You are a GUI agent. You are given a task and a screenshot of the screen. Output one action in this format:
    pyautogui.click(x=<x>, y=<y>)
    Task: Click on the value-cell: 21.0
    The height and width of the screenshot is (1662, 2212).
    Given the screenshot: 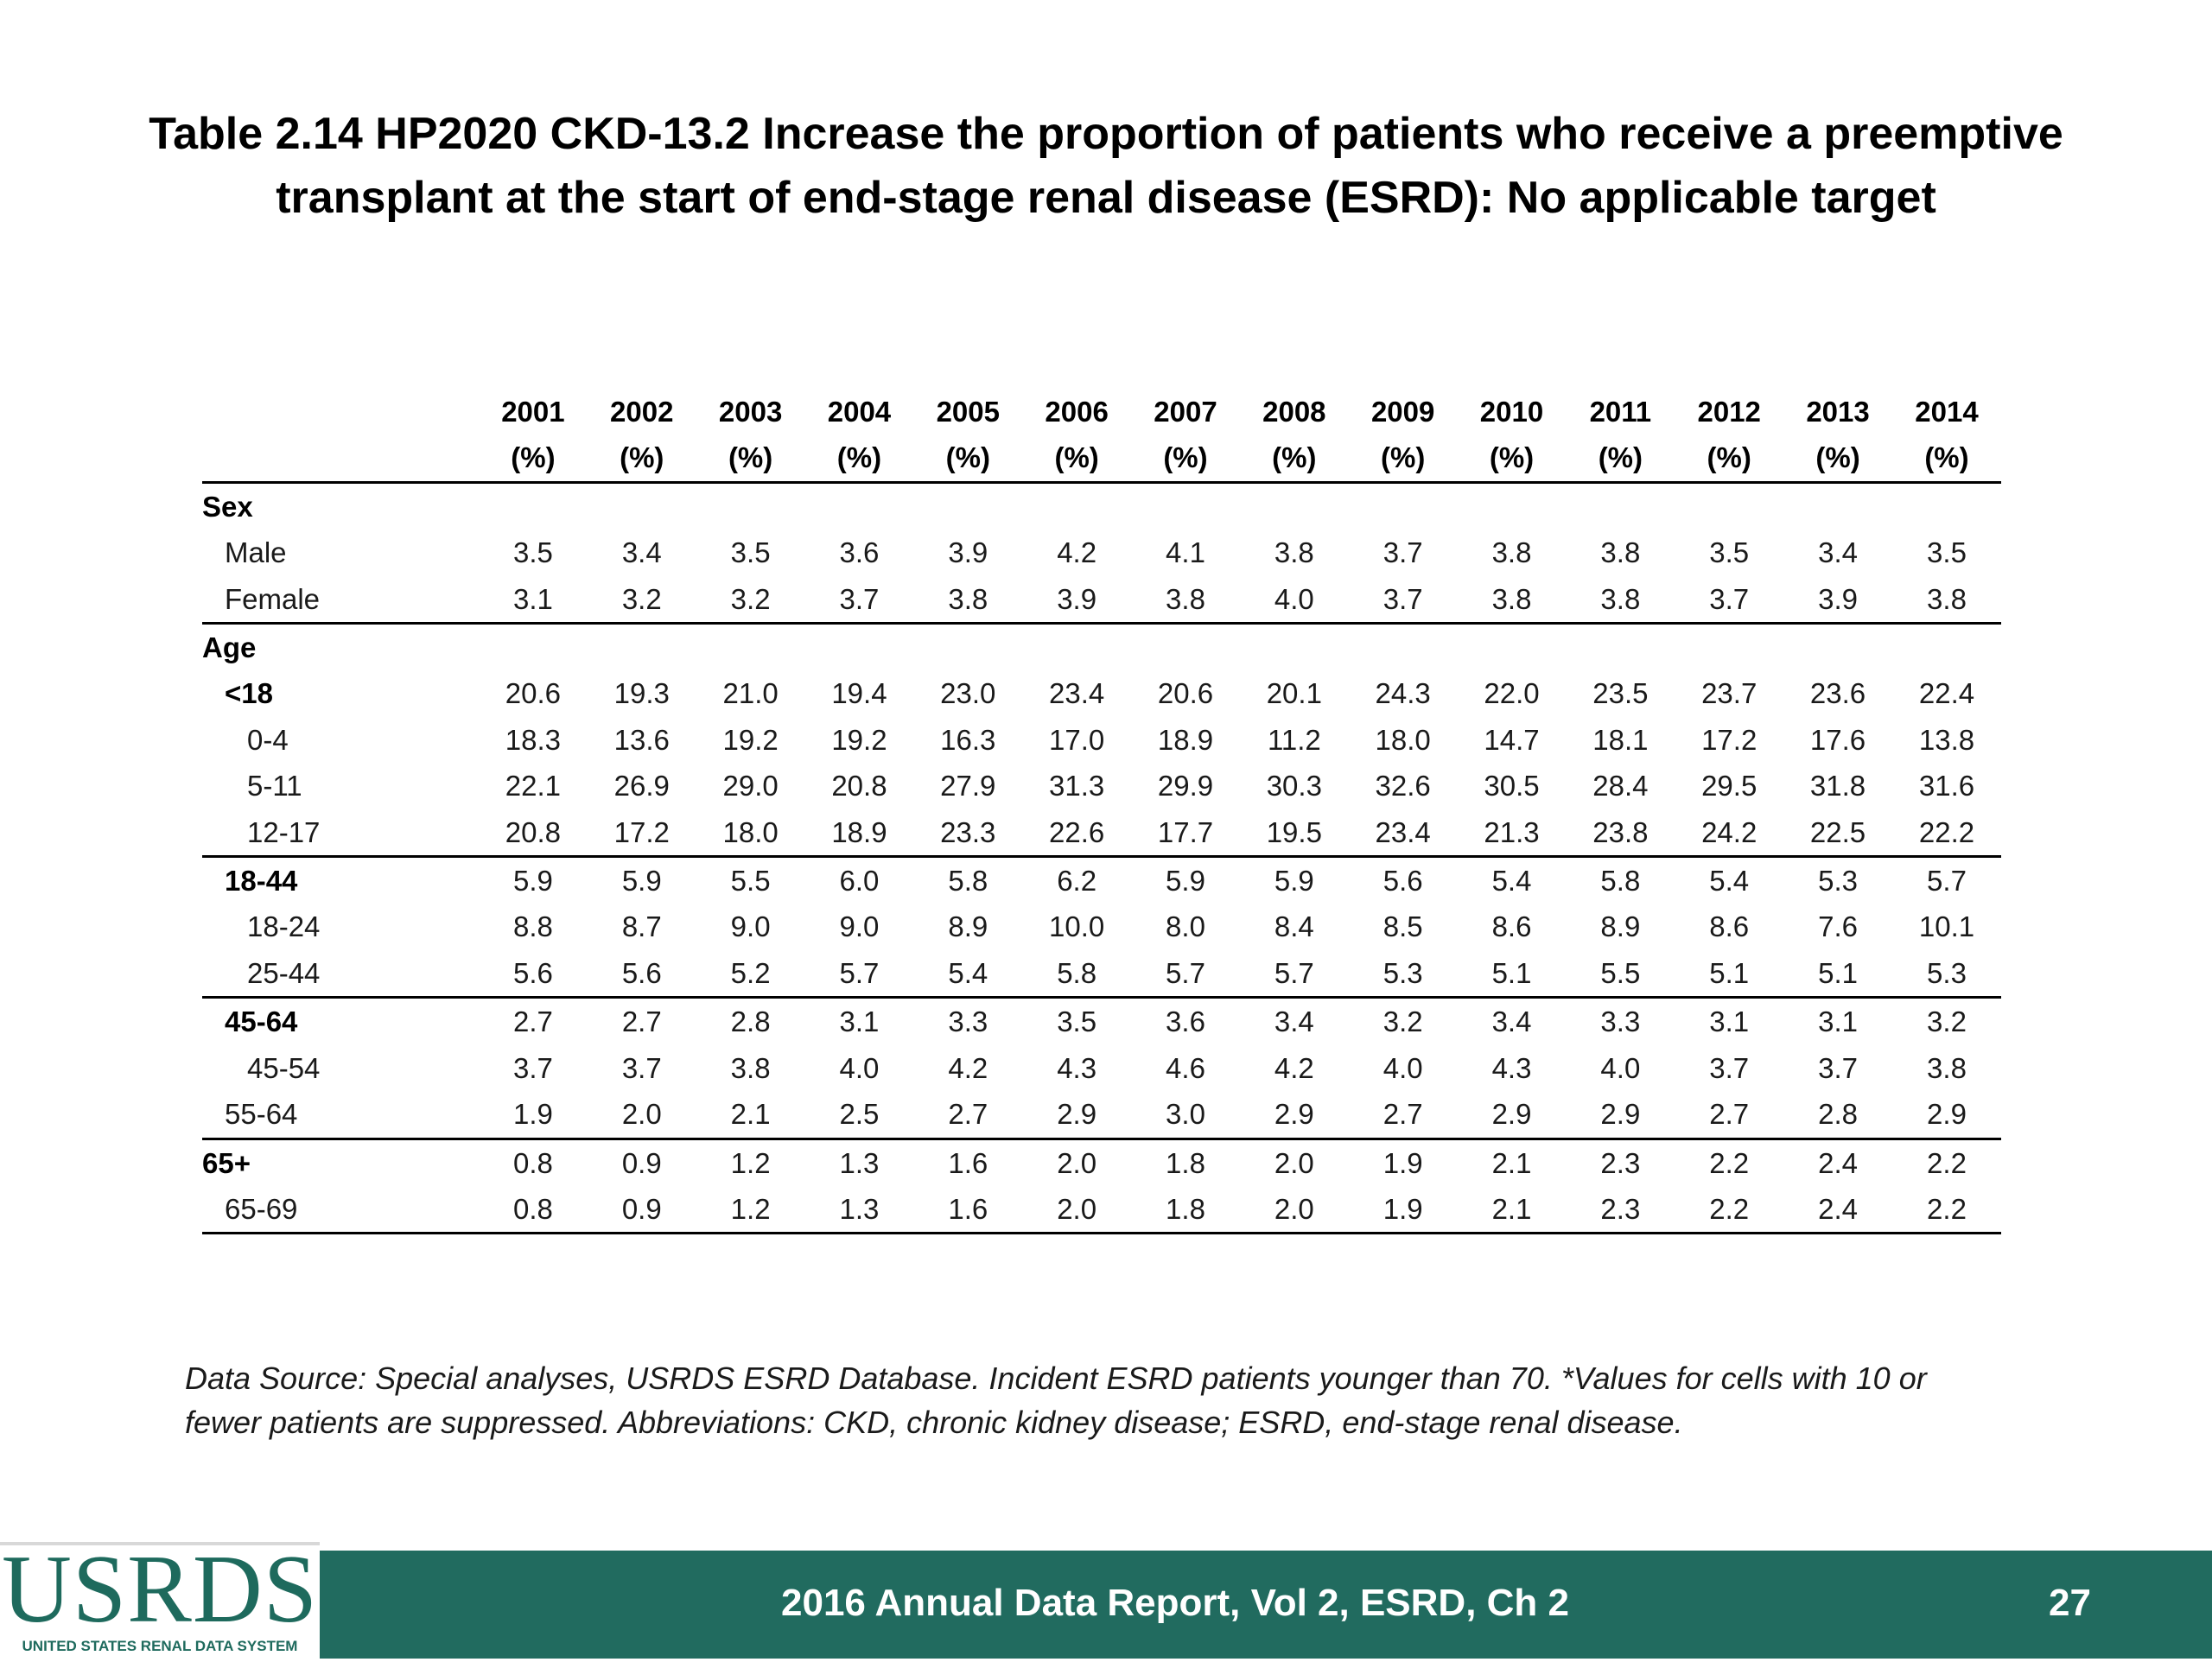 What is the action you would take?
    pyautogui.click(x=750, y=693)
    